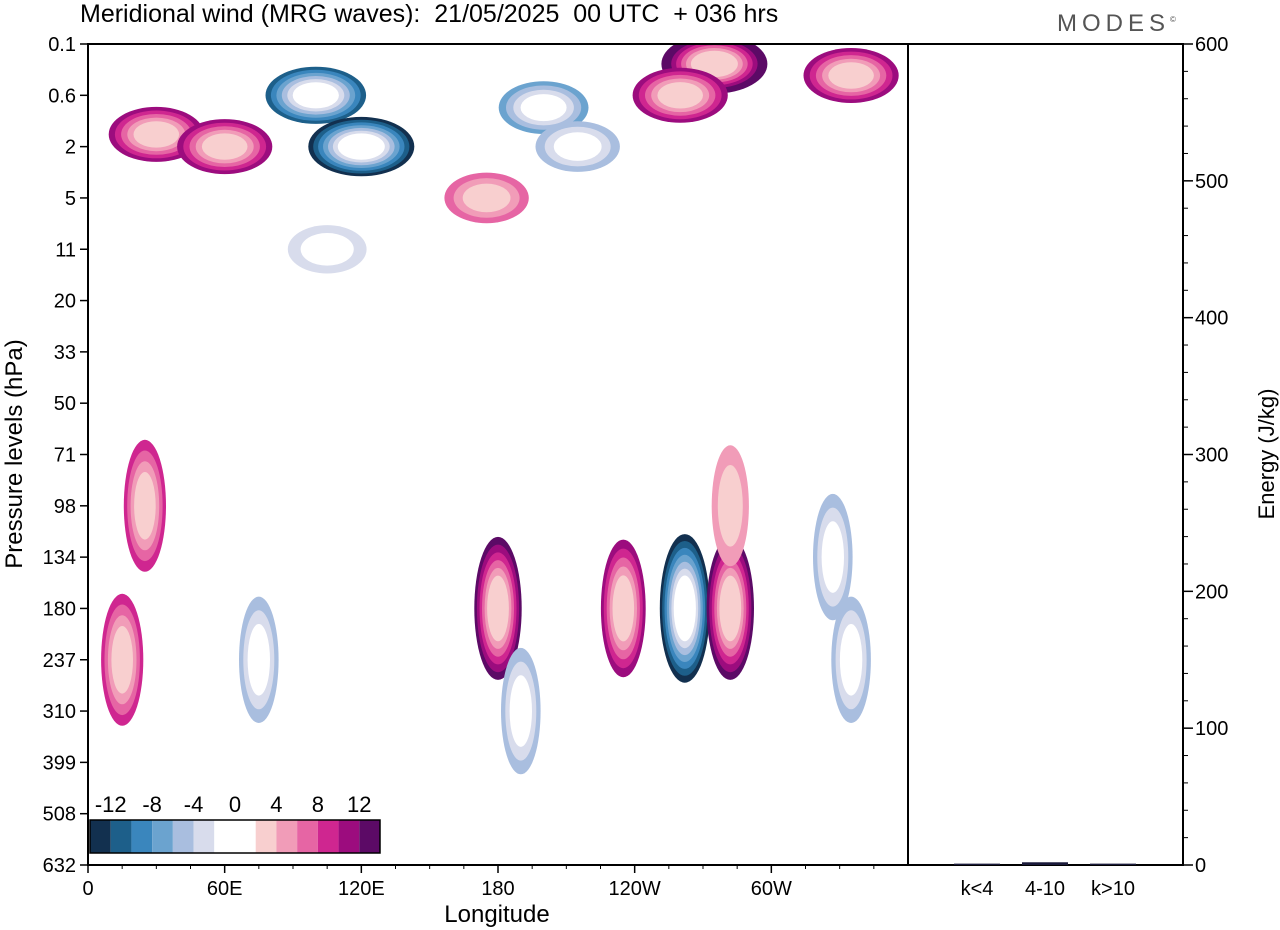  I want to click on colorbar-label: 4, so click(276, 804).